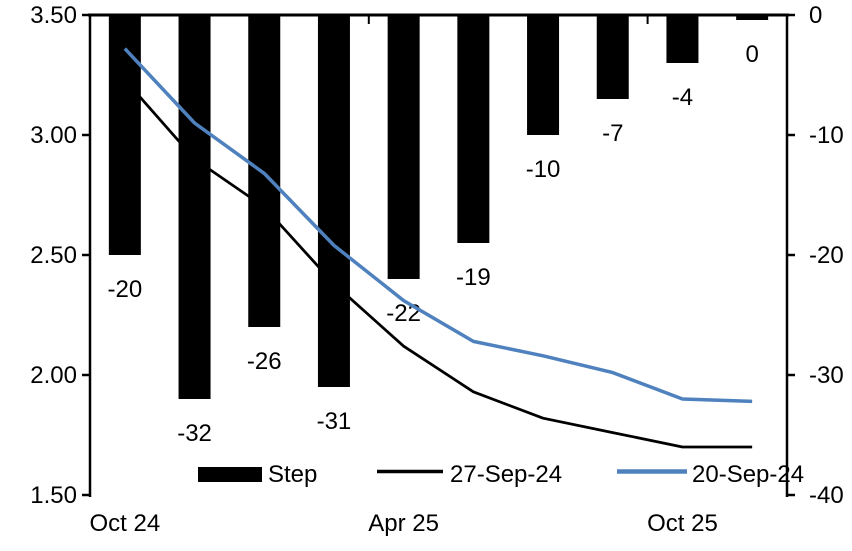 The width and height of the screenshot is (852, 551). Describe the element at coordinates (826, 255) in the screenshot. I see `right-axis-tick-label: -20` at that location.